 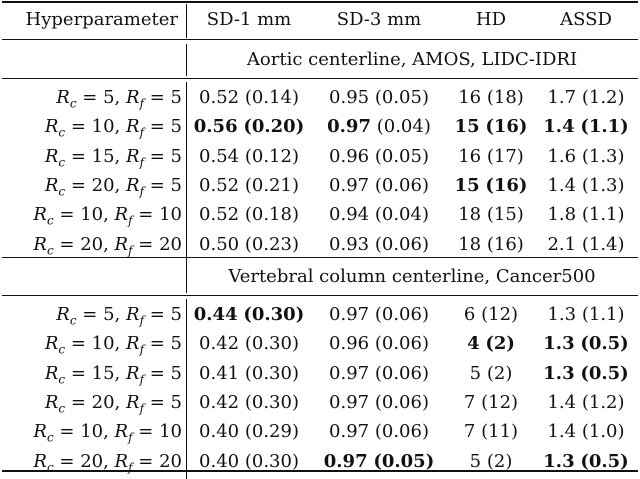 I want to click on metric-cell: 16 (18), so click(x=491, y=98).